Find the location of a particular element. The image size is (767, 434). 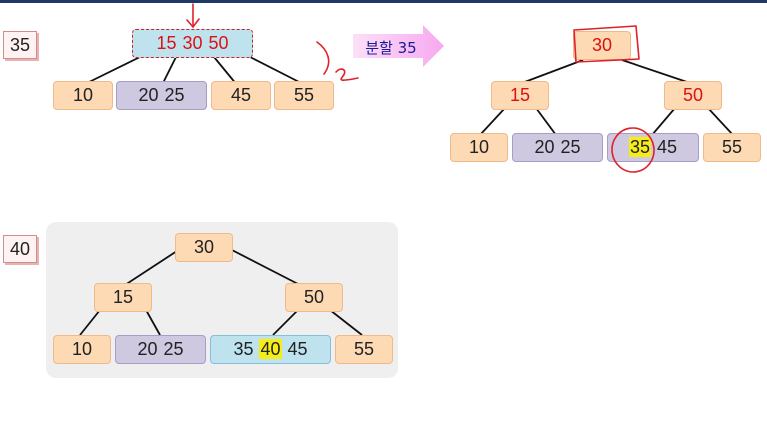

overflow-root-node: 15 30 50 is located at coordinates (192, 43).